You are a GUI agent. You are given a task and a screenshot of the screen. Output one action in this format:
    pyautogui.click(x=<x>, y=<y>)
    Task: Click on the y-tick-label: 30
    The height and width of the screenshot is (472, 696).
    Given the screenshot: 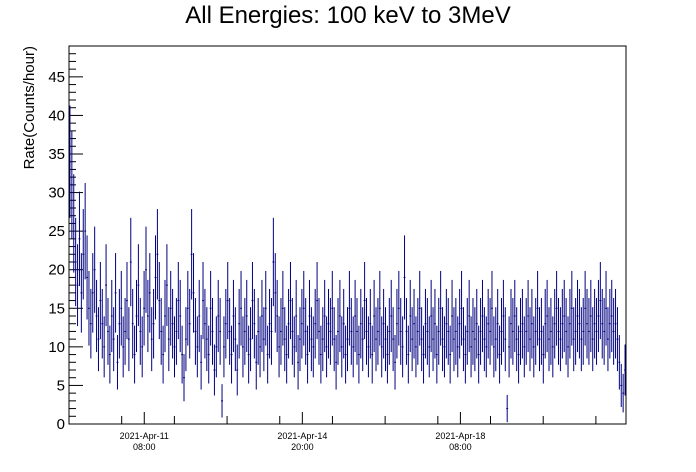 What is the action you would take?
    pyautogui.click(x=56, y=193)
    